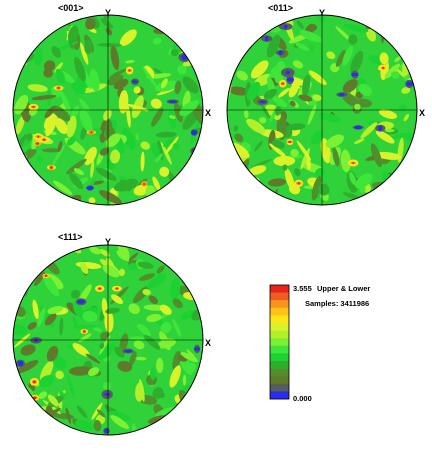  What do you see at coordinates (108, 13) in the screenshot?
I see `y-axis-label: Y` at bounding box center [108, 13].